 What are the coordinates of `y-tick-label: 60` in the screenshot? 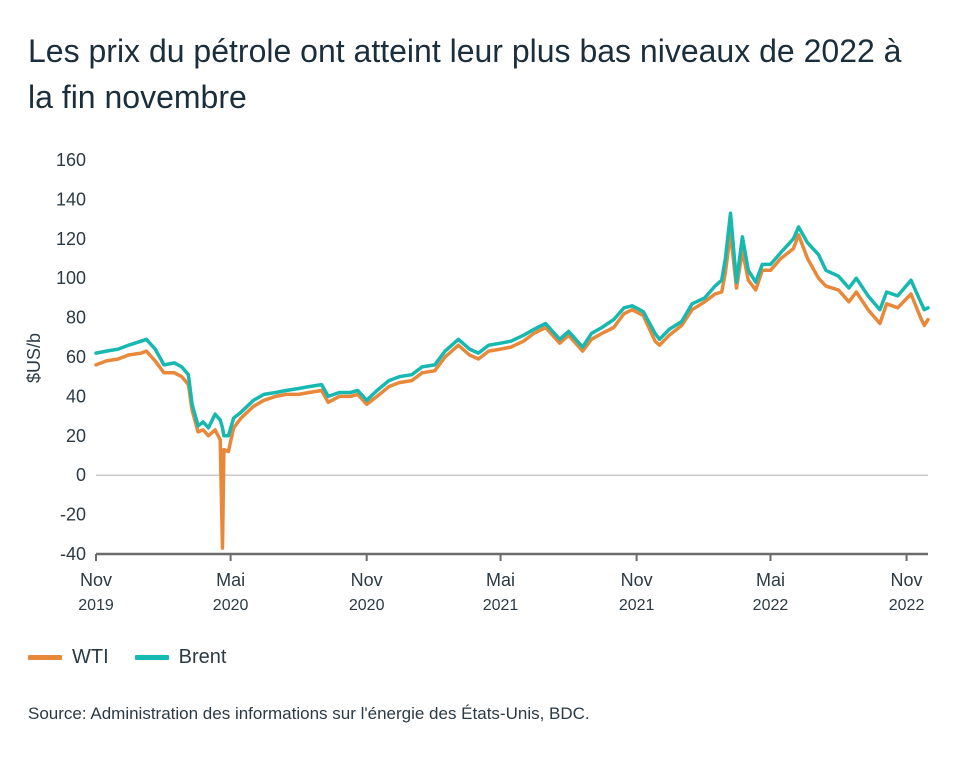 It's located at (76, 357).